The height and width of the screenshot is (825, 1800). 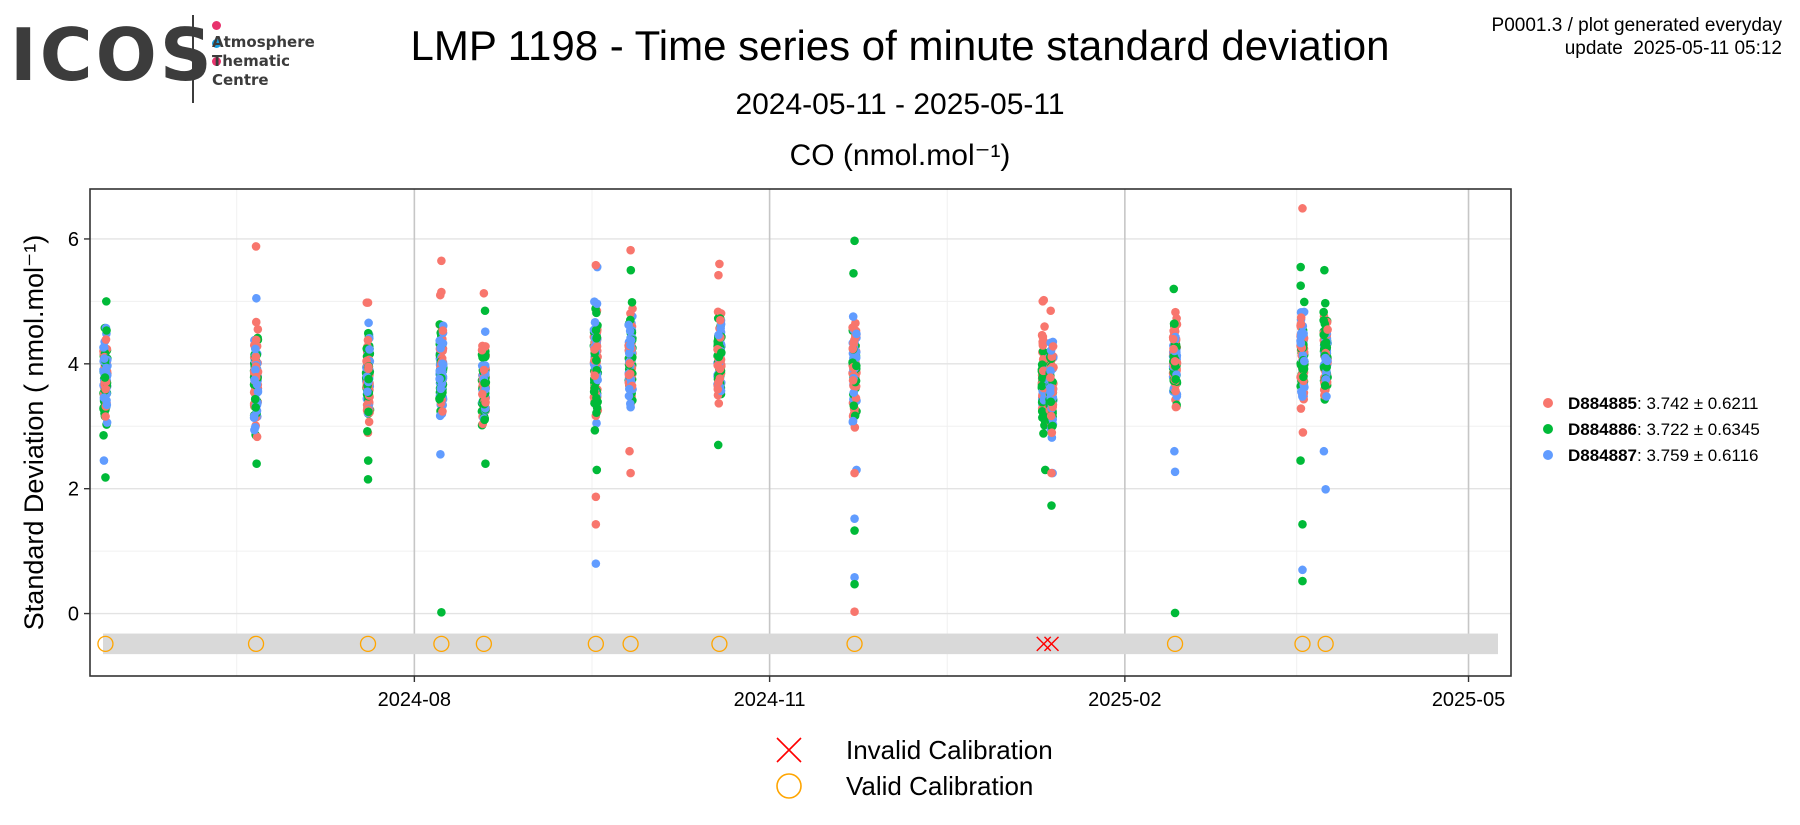 What do you see at coordinates (1698, 429) in the screenshot?
I see `legend-series-stats: : 3.722 ± 0.6345` at bounding box center [1698, 429].